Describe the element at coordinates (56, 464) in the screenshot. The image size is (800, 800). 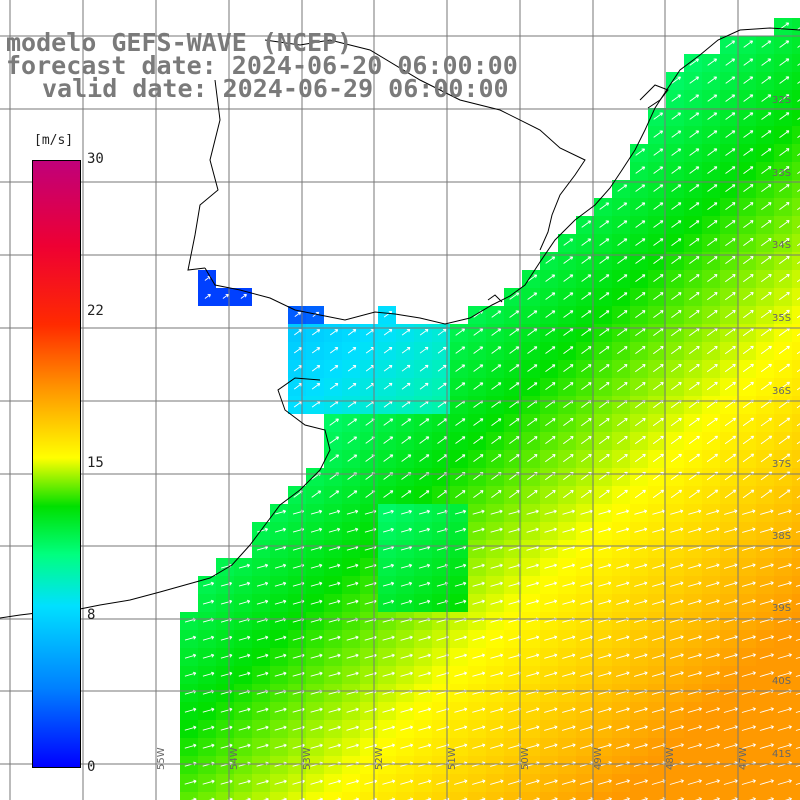
I see `colorbar` at that location.